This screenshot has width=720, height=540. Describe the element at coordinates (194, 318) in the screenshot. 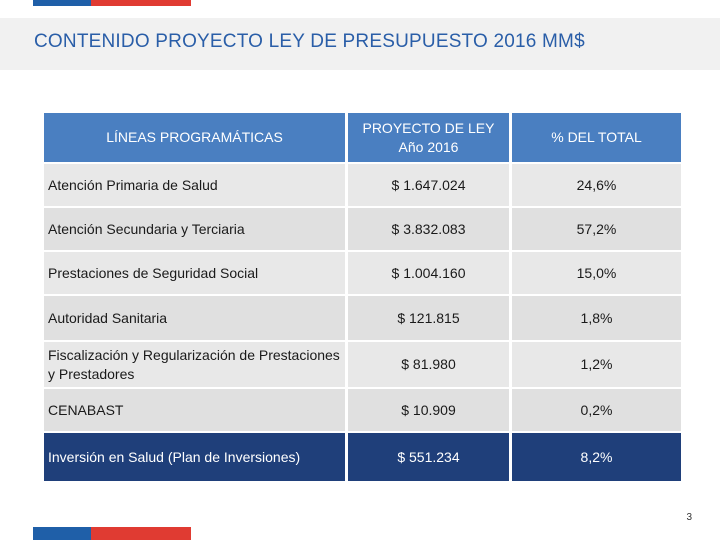

I see `row-line-label: Autoridad Sanitaria` at that location.